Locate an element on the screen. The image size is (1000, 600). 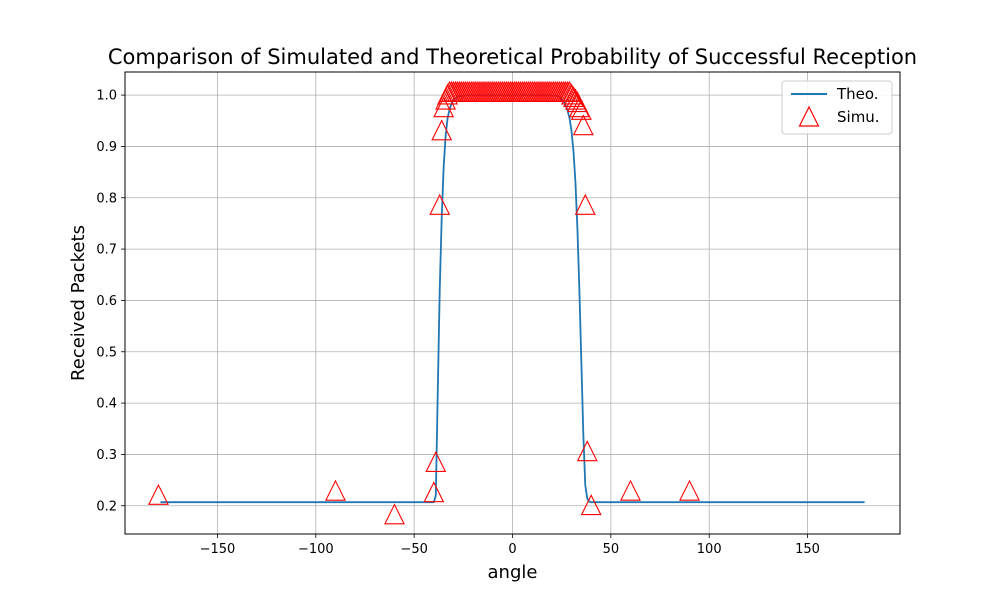
x-axis: −150 −100 −50 0 50 100 150 is located at coordinates (510, 545).